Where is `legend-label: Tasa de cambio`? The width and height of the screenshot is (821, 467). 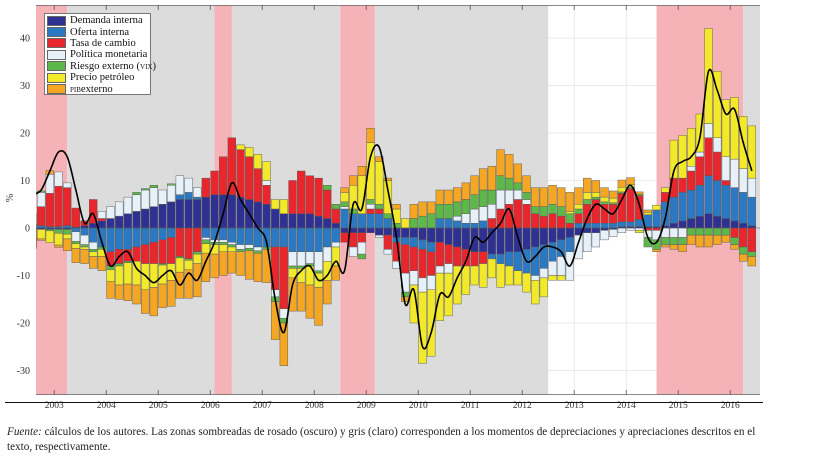
legend-label: Tasa de cambio is located at coordinates (103, 43).